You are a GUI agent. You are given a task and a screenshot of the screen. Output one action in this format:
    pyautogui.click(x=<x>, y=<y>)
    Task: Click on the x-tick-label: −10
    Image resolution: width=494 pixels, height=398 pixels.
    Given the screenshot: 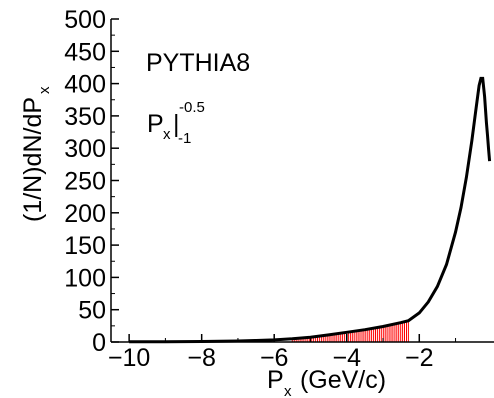 What is the action you would take?
    pyautogui.click(x=129, y=358)
    